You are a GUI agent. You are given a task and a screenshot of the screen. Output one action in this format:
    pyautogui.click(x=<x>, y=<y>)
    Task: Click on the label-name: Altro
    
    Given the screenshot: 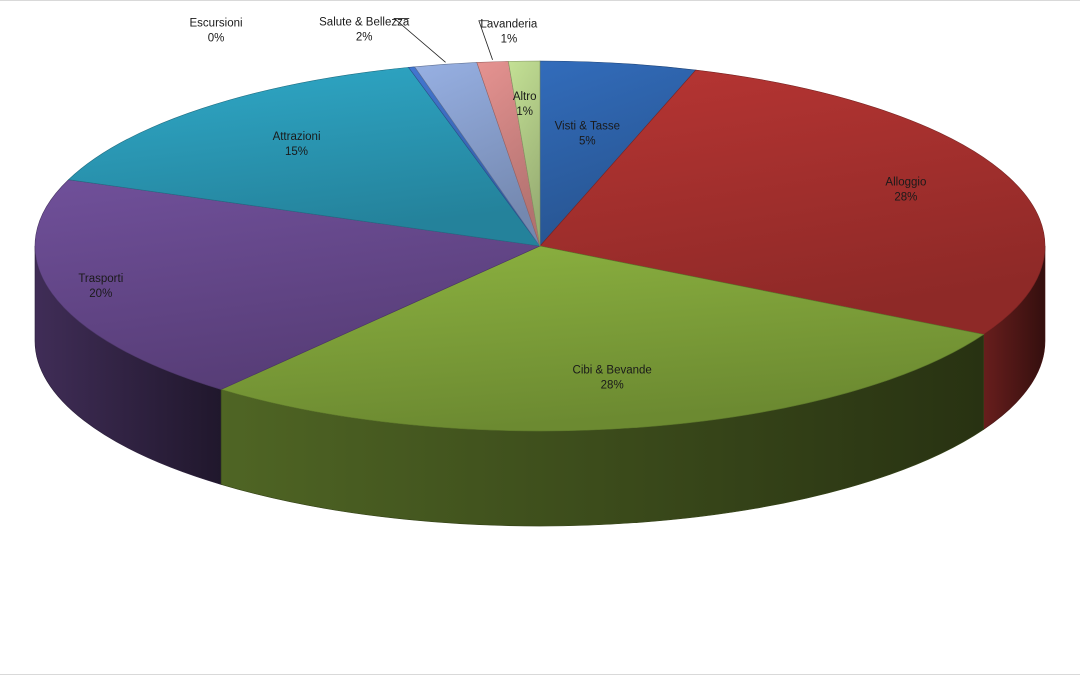 What is the action you would take?
    pyautogui.click(x=525, y=97)
    